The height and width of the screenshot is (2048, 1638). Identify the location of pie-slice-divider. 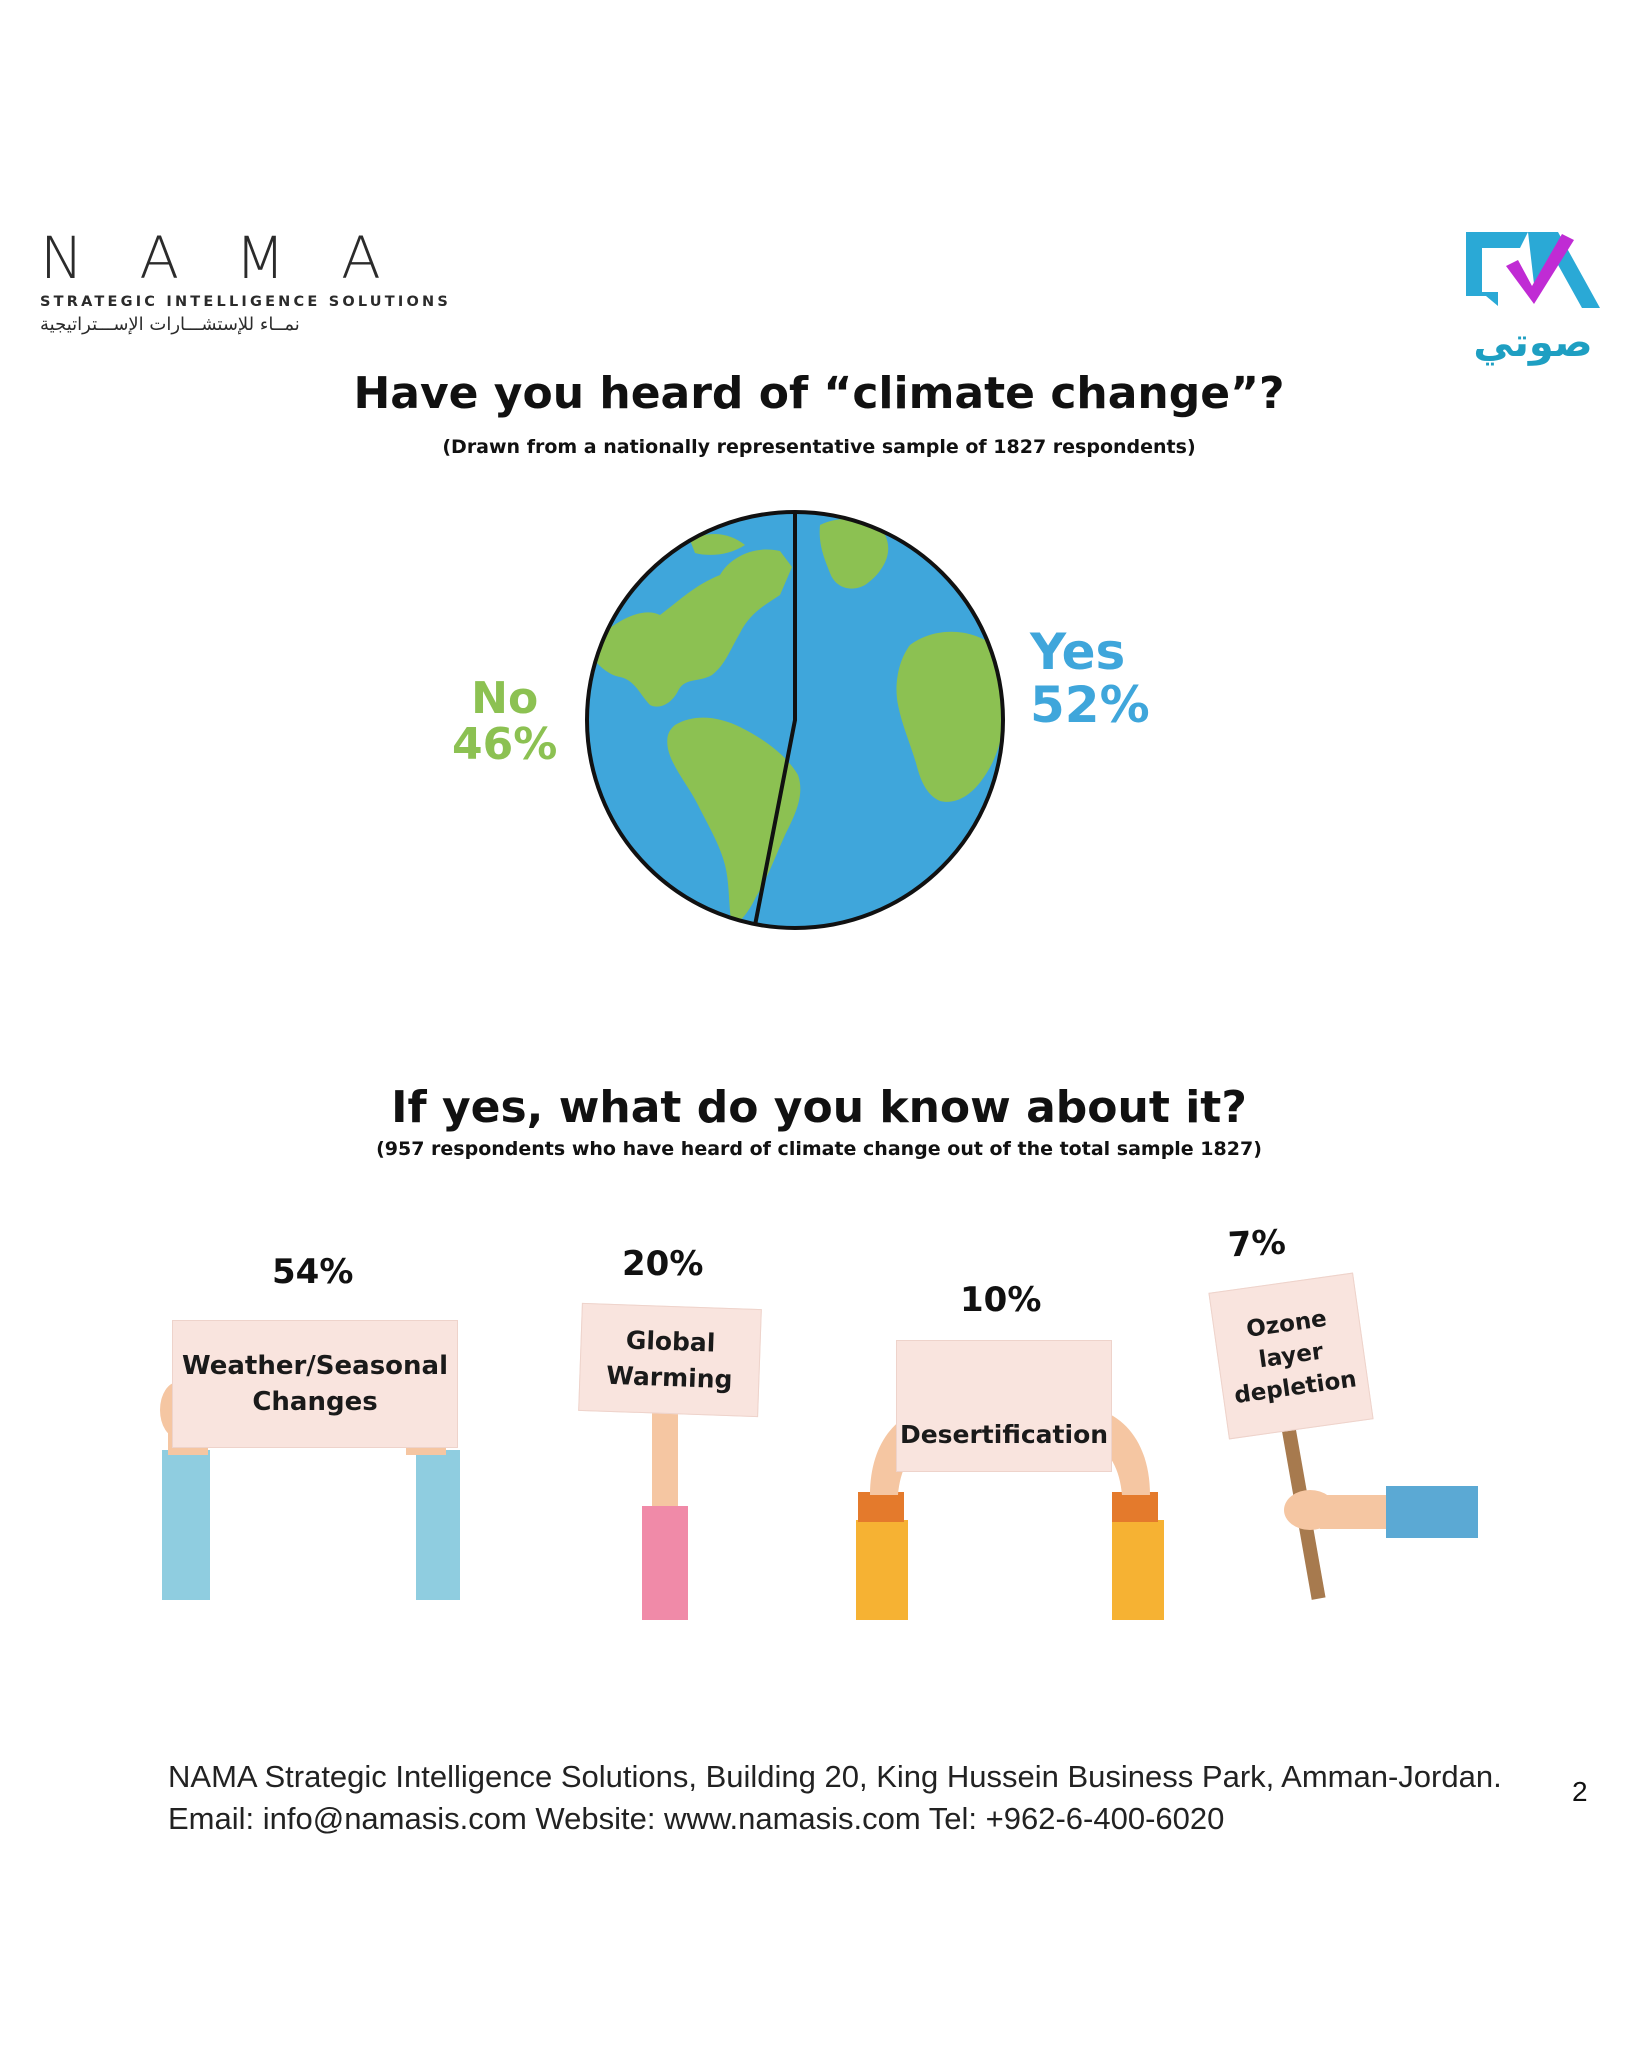
(775, 718).